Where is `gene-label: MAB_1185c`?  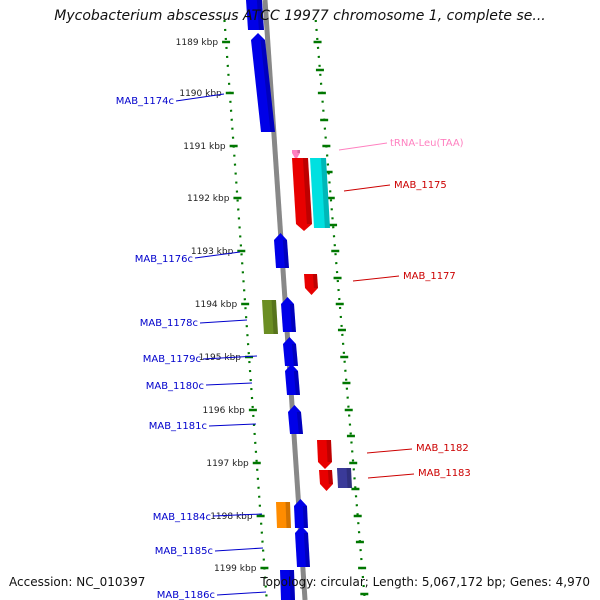
gene-label: MAB_1185c is located at coordinates (209, 551).